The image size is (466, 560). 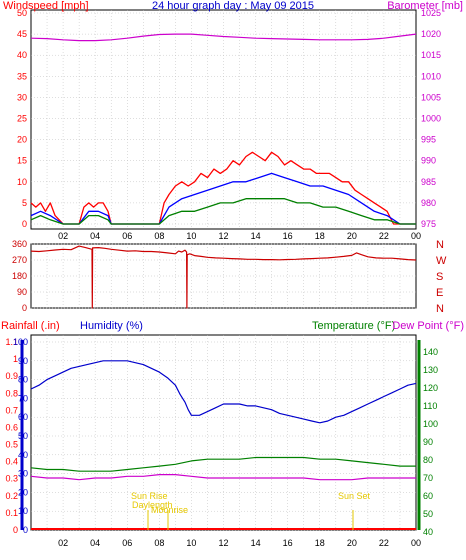 I want to click on rainfall-tick-label: 0.7, so click(x=11, y=410).